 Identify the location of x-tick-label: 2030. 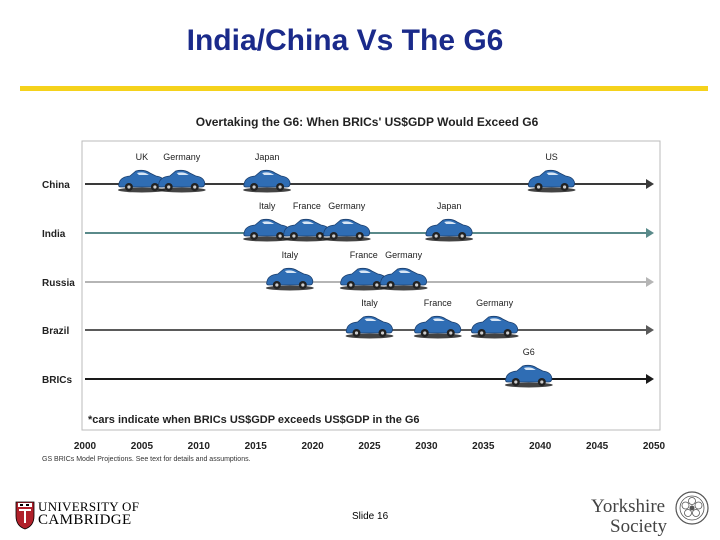
(426, 446).